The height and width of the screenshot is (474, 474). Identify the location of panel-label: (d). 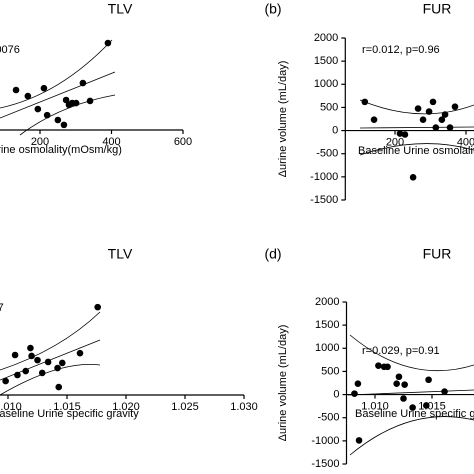
(272, 254).